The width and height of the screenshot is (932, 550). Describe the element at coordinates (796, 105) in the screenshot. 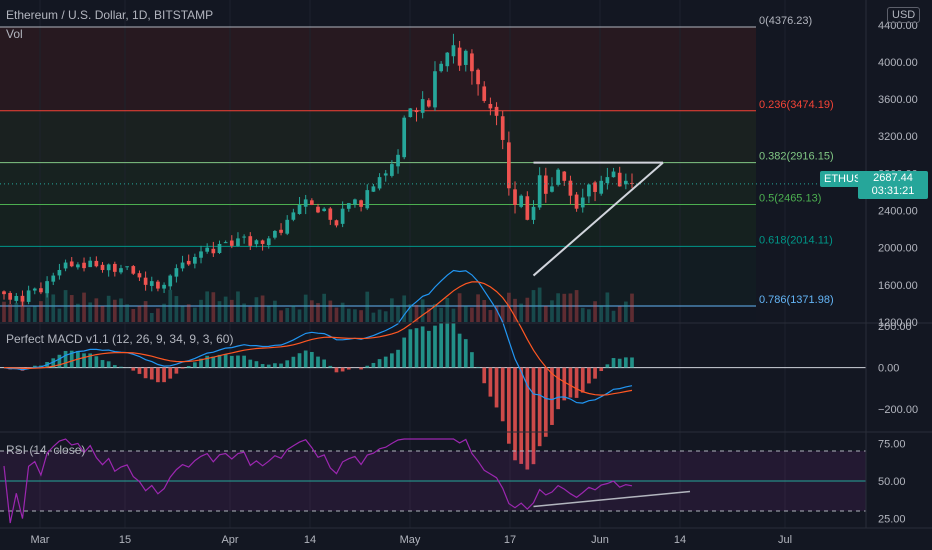

I see `fib-level-label: 0.236(3474.19)` at that location.